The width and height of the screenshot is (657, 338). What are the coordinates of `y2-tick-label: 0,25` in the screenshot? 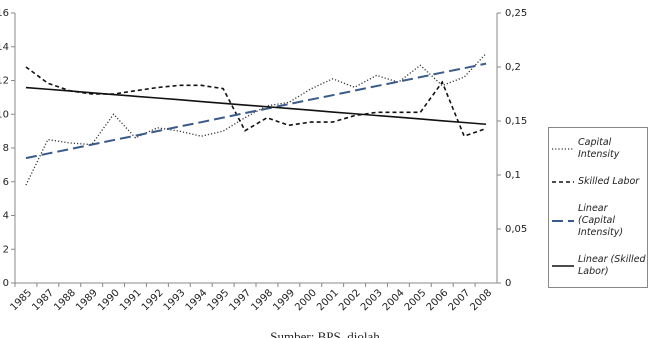 It's located at (516, 13).